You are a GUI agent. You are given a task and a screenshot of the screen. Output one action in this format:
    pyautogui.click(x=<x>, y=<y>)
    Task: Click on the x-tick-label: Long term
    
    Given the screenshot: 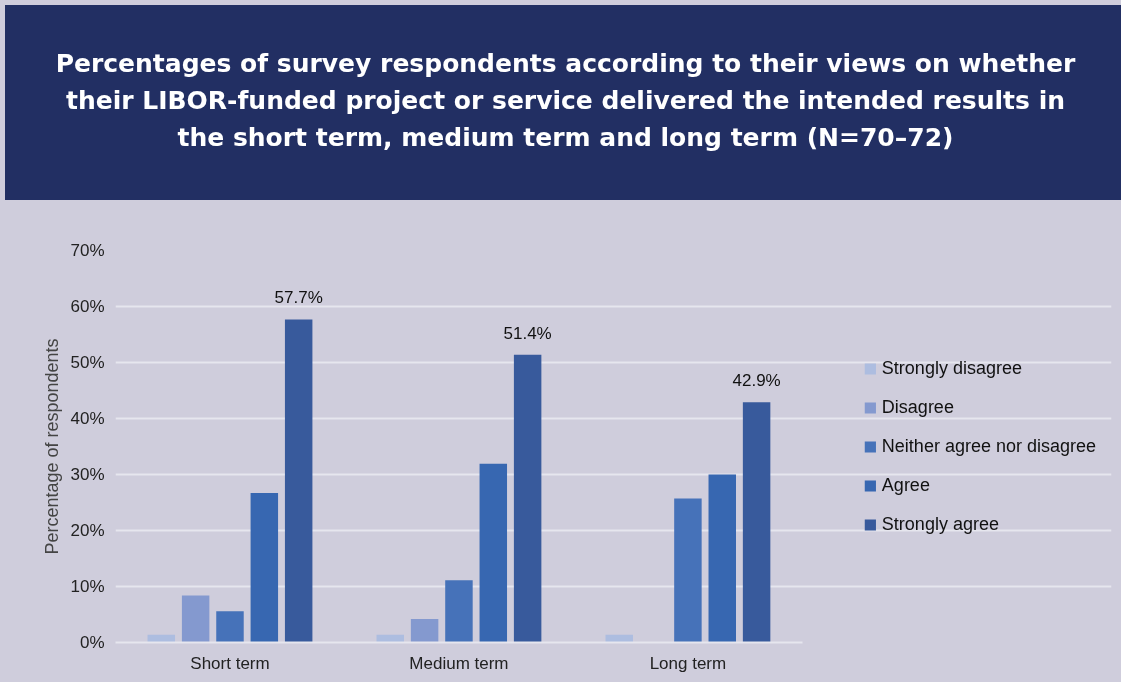 What is the action you would take?
    pyautogui.click(x=688, y=663)
    